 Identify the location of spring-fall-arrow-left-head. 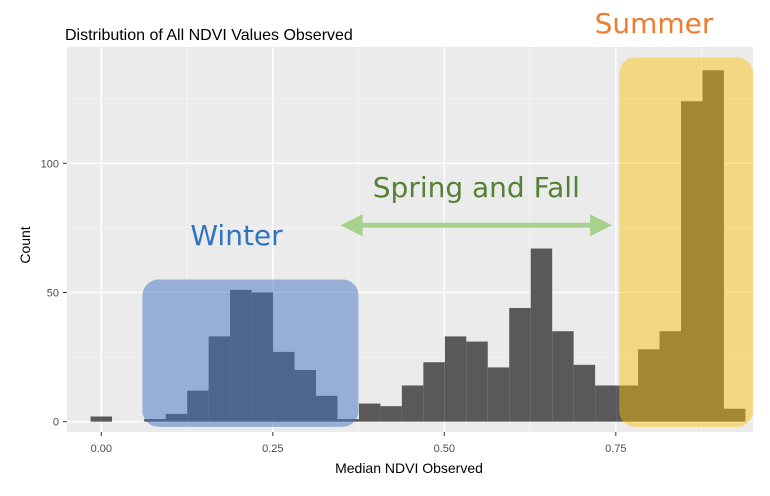
(351, 225).